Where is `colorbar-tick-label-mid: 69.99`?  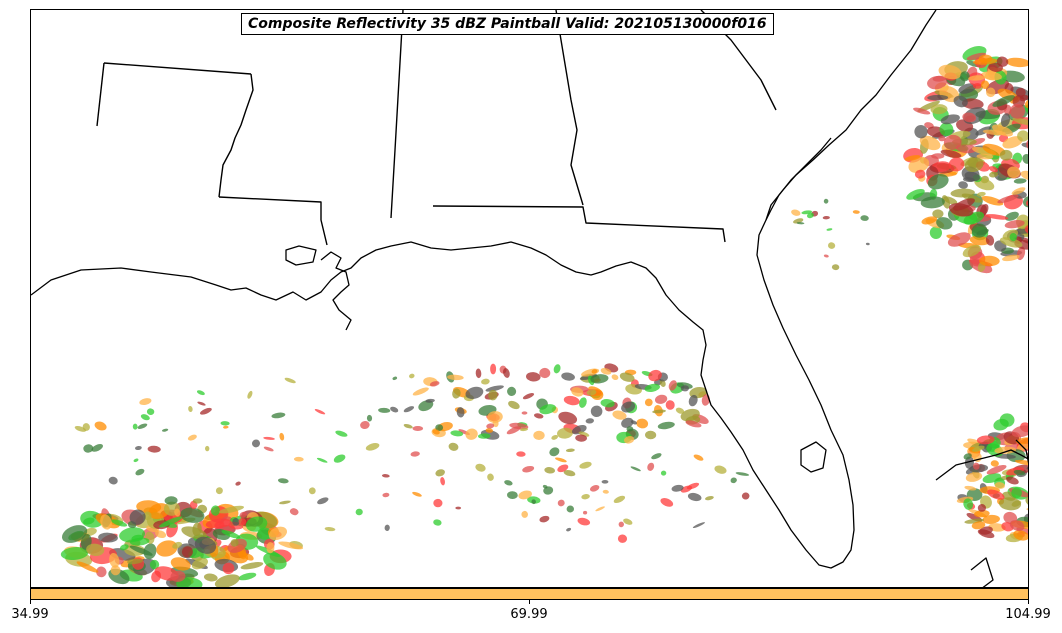
colorbar-tick-label-mid: 69.99 is located at coordinates (529, 614).